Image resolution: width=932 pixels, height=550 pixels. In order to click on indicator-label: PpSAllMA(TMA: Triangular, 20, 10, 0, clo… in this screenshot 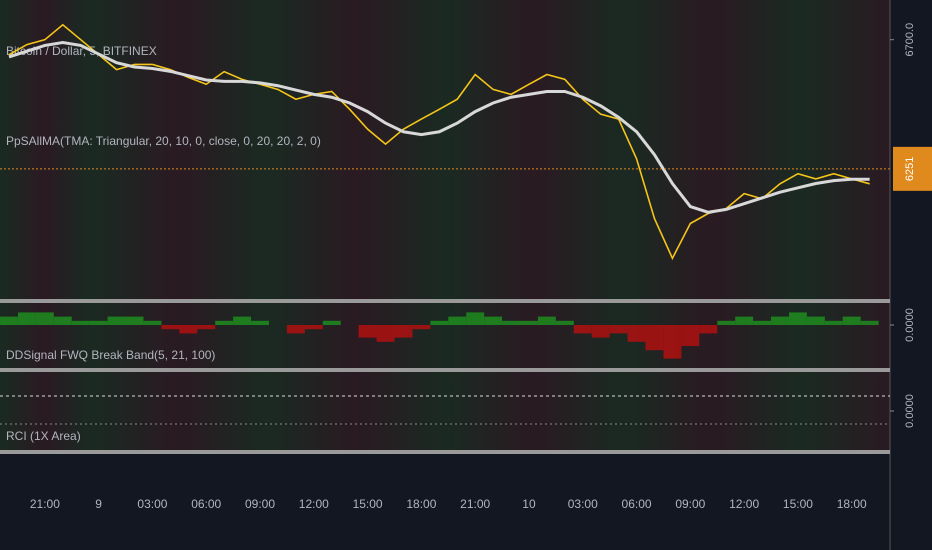, I will do `click(163, 141)`.